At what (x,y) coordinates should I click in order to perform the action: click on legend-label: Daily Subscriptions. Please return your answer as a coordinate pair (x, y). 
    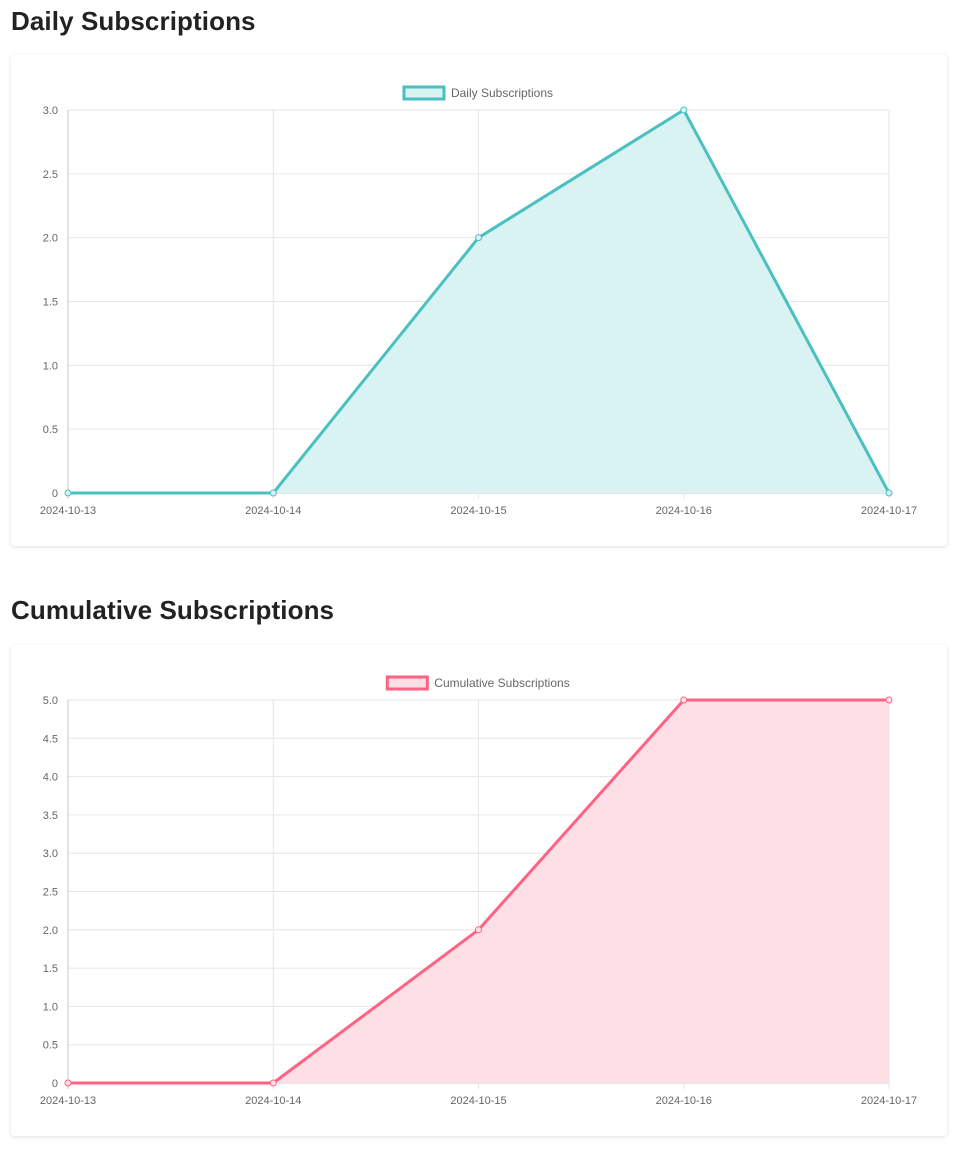
    Looking at the image, I should click on (502, 93).